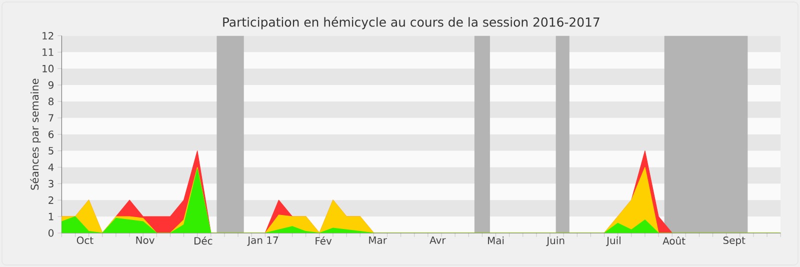  What do you see at coordinates (51, 85) in the screenshot?
I see `y-tick-label: 9` at bounding box center [51, 85].